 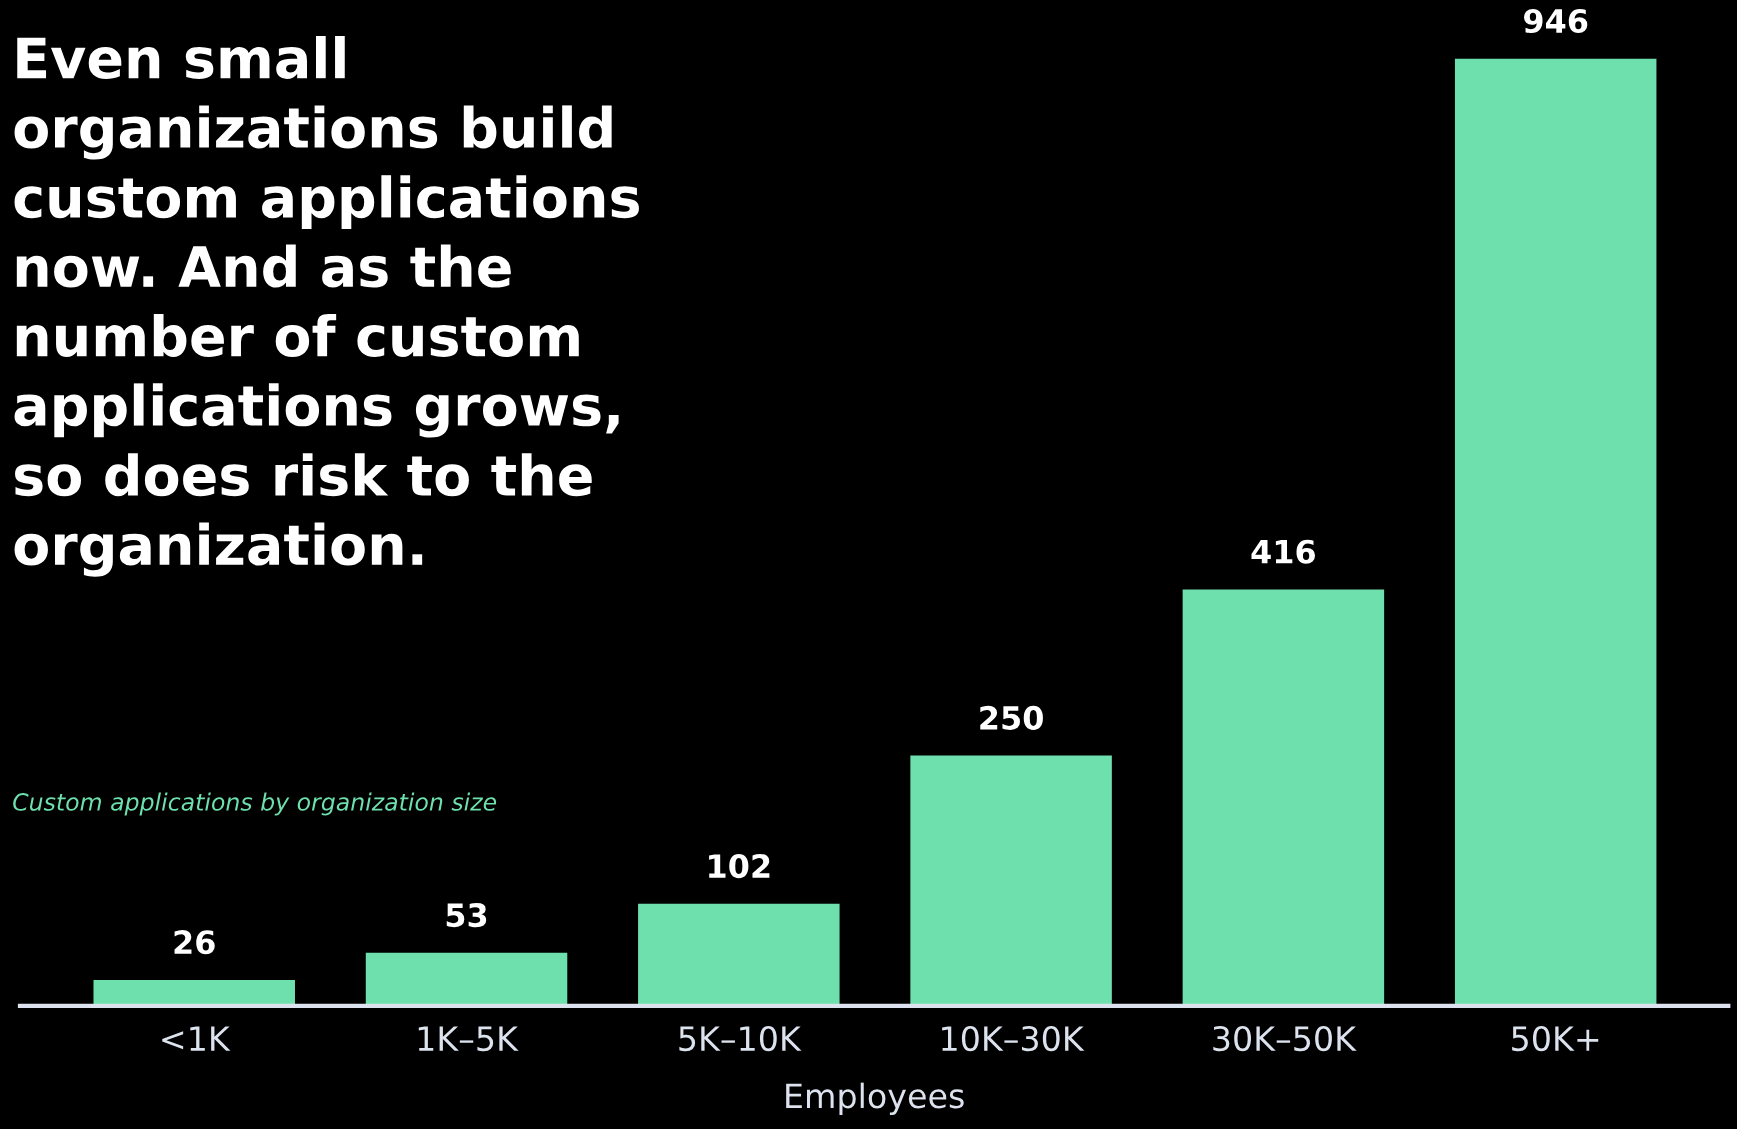 I want to click on x-tick-label: 5K–10K, so click(x=740, y=1038).